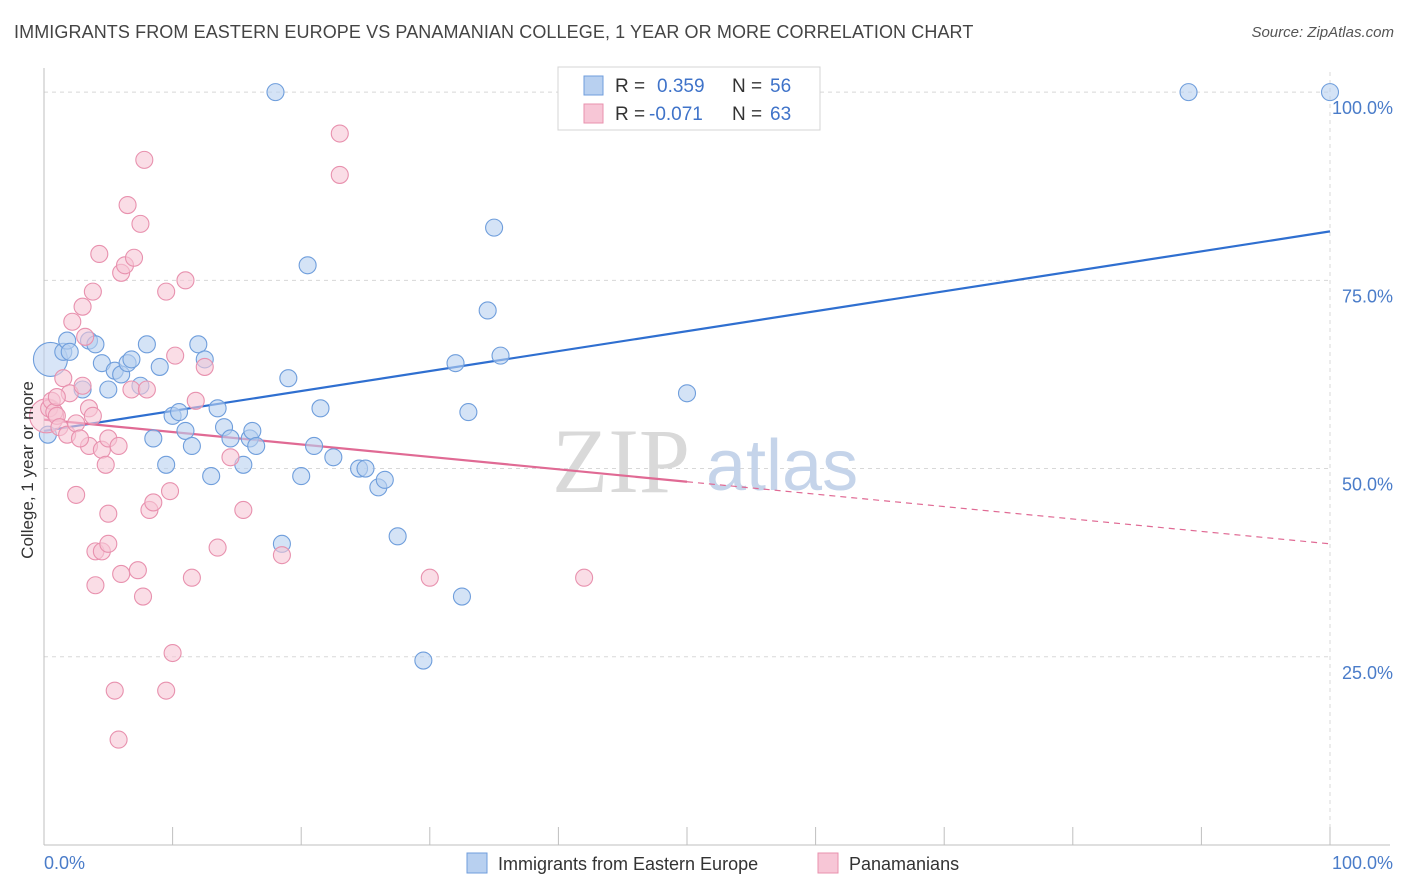  I want to click on legend-n-label-blue: N =, so click(747, 86).